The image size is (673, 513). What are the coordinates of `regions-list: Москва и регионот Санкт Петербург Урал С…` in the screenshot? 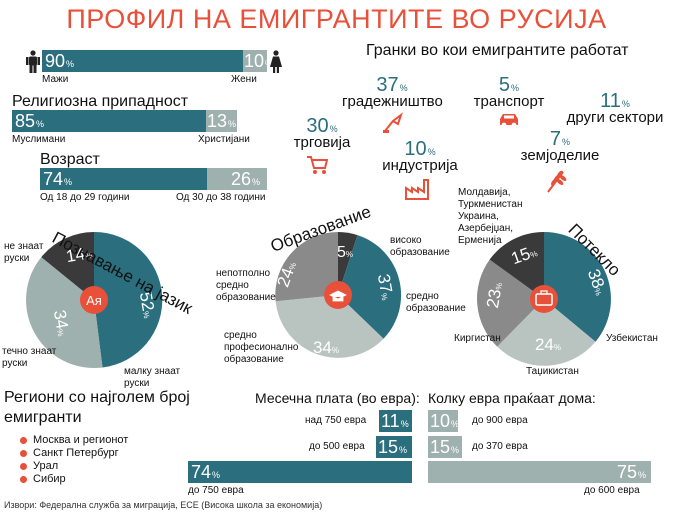 It's located at (74, 460).